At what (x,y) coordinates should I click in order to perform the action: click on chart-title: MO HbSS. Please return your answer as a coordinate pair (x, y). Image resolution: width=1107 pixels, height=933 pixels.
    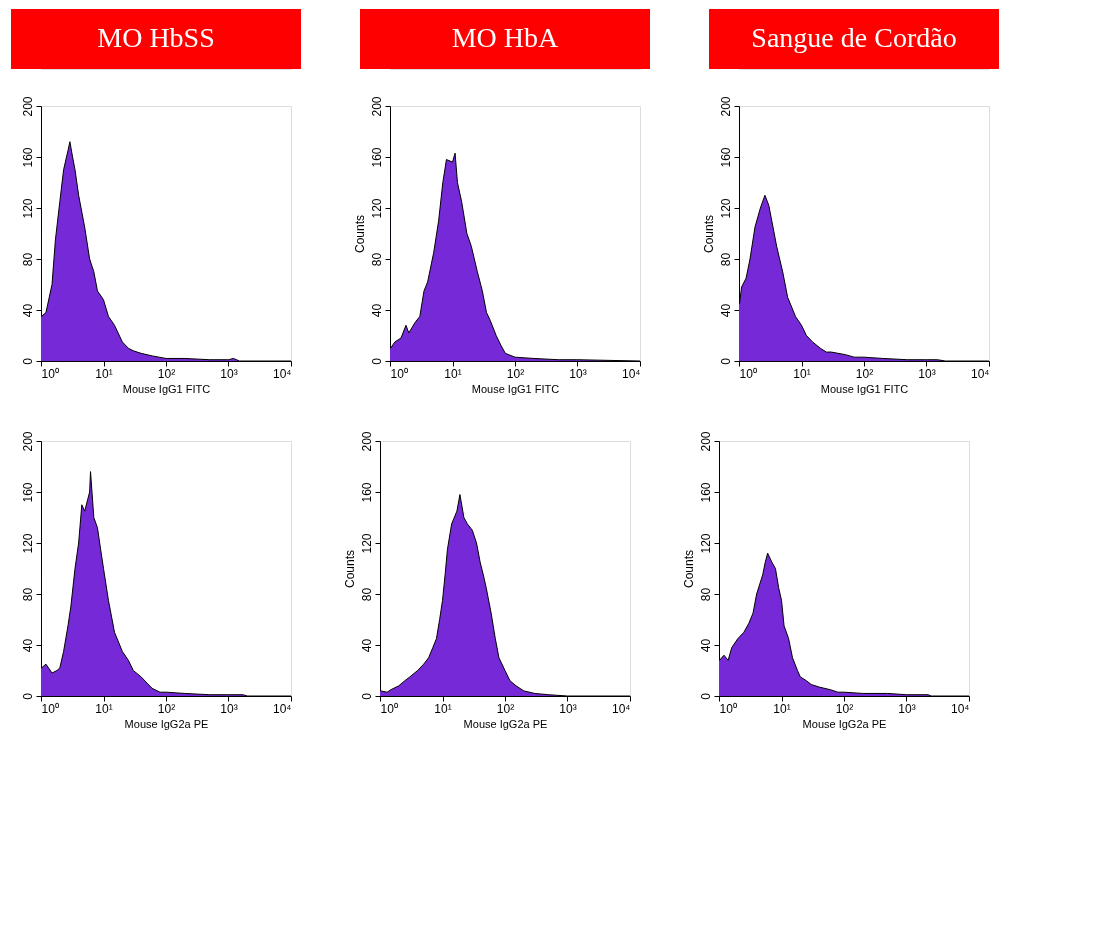
    Looking at the image, I should click on (156, 37).